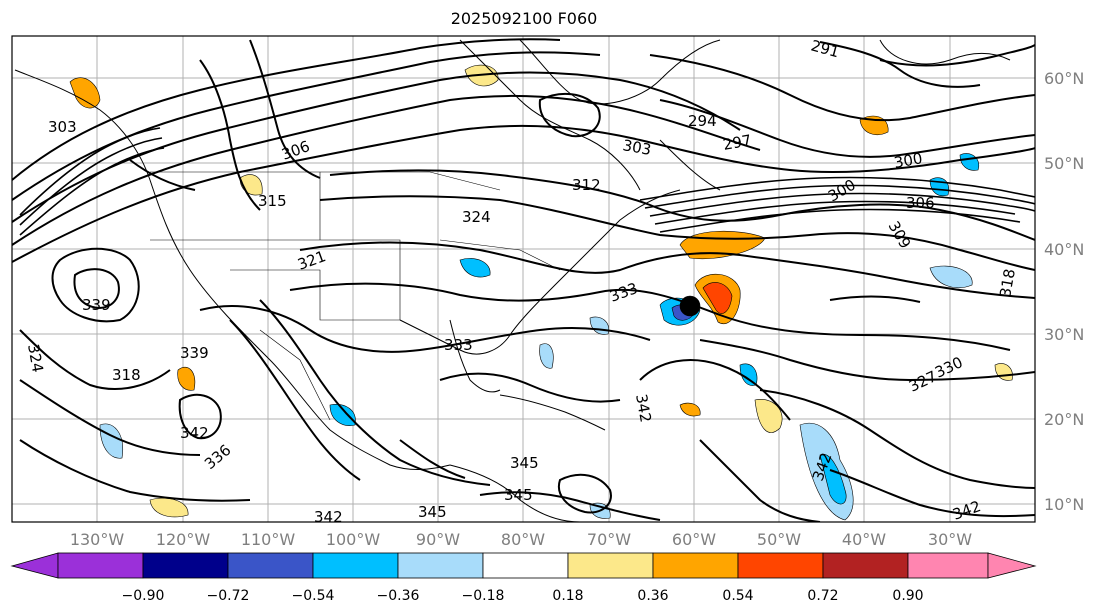 Image resolution: width=1105 pixels, height=615 pixels. What do you see at coordinates (920, 203) in the screenshot?
I see `contour-label: 306` at bounding box center [920, 203].